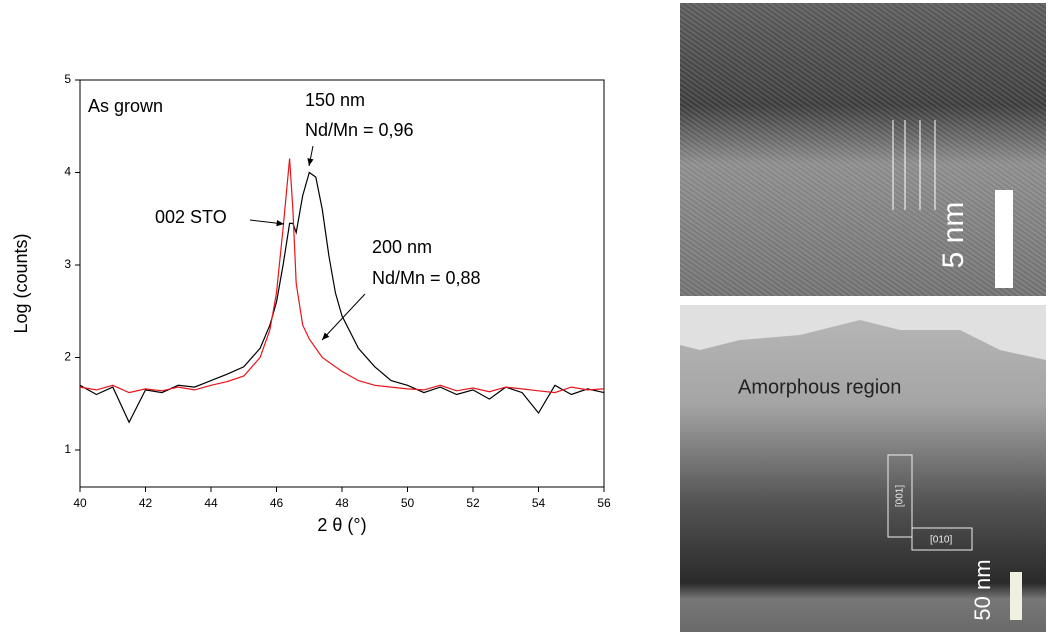  What do you see at coordinates (341, 525) in the screenshot?
I see `x-axis-label: 2 θ (°)` at bounding box center [341, 525].